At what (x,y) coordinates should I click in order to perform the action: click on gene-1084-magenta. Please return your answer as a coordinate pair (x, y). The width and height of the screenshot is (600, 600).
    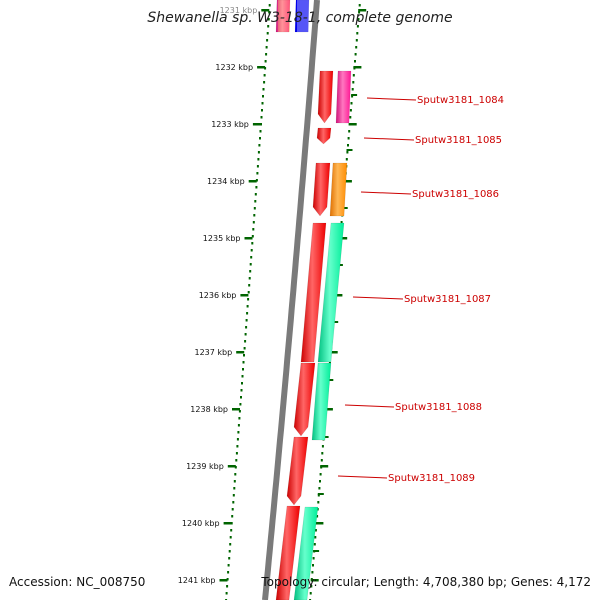
    Looking at the image, I should click on (343, 97).